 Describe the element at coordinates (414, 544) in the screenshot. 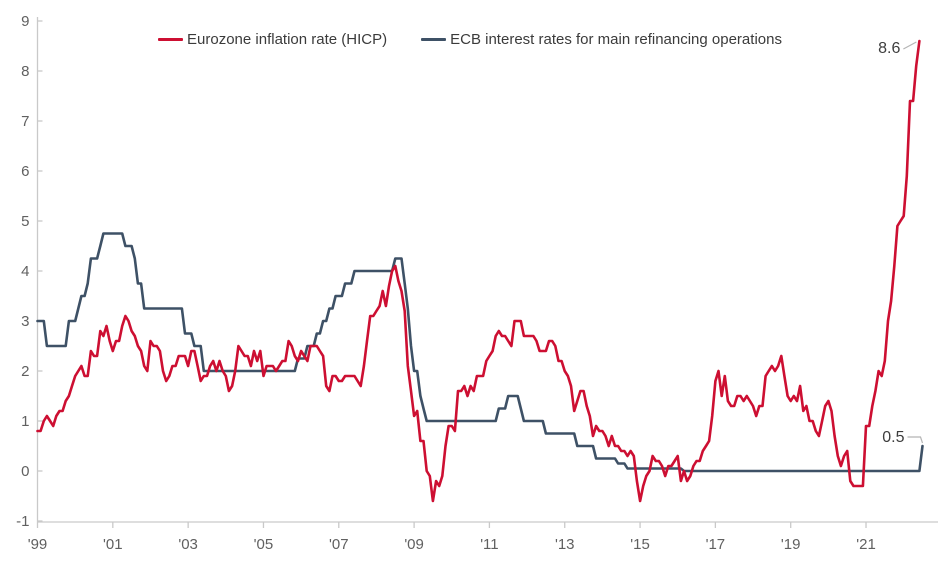

I see `x-tick-label: '09` at that location.